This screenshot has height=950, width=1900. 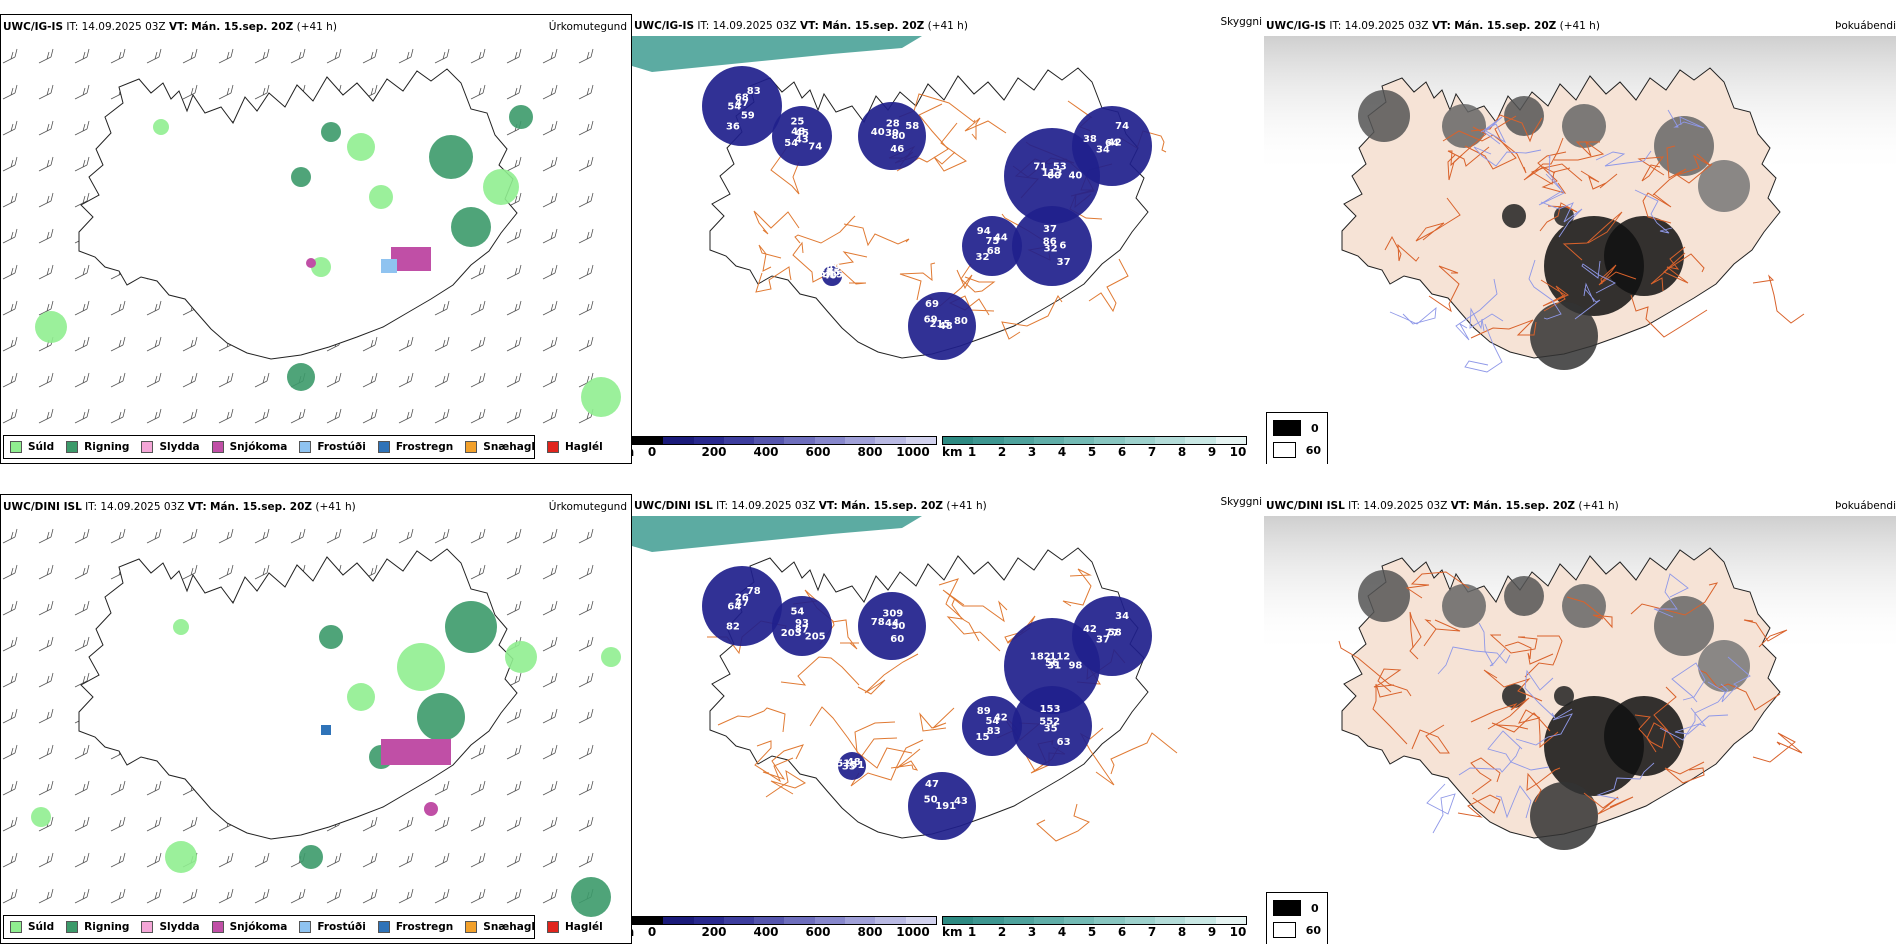 I want to click on legend-item-snaehagl: Snæhagl, so click(x=500, y=447).